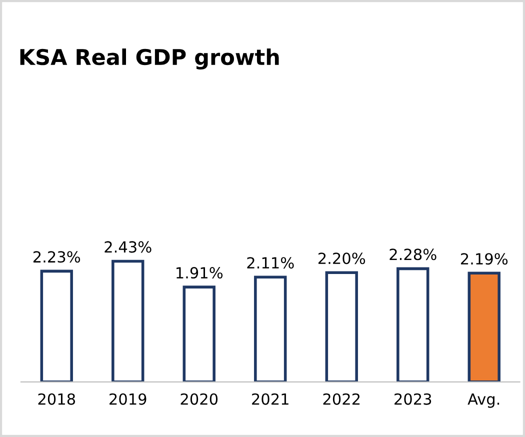 This screenshot has height=437, width=525. What do you see at coordinates (342, 258) in the screenshot?
I see `data-label: 2.20%` at bounding box center [342, 258].